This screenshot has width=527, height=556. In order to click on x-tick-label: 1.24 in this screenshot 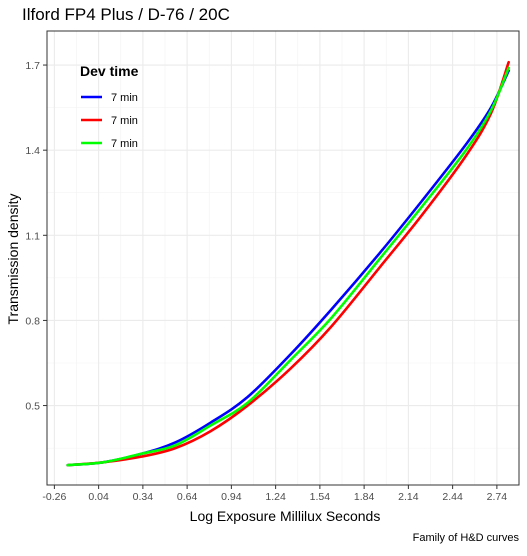, I will do `click(275, 497)`.